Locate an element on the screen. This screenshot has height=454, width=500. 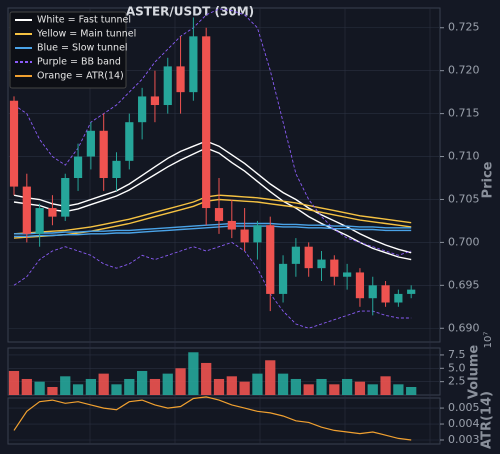
axis-exponent: 10⁷ is located at coordinates (488, 340).